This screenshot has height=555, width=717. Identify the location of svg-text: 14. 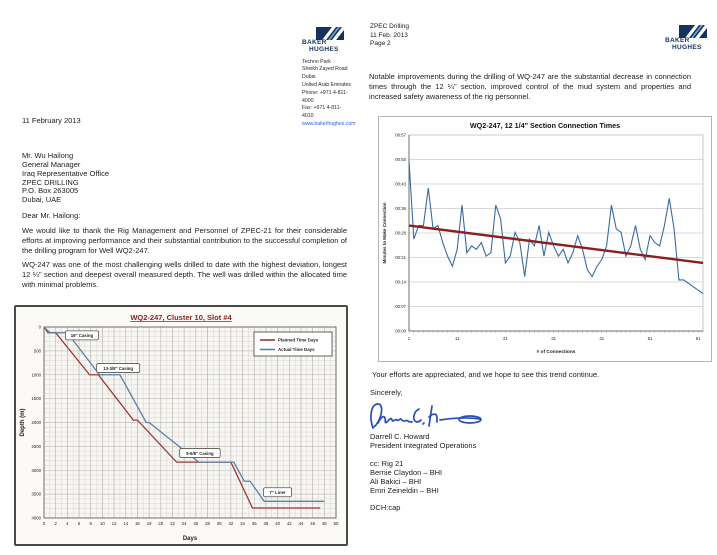
(125, 523).